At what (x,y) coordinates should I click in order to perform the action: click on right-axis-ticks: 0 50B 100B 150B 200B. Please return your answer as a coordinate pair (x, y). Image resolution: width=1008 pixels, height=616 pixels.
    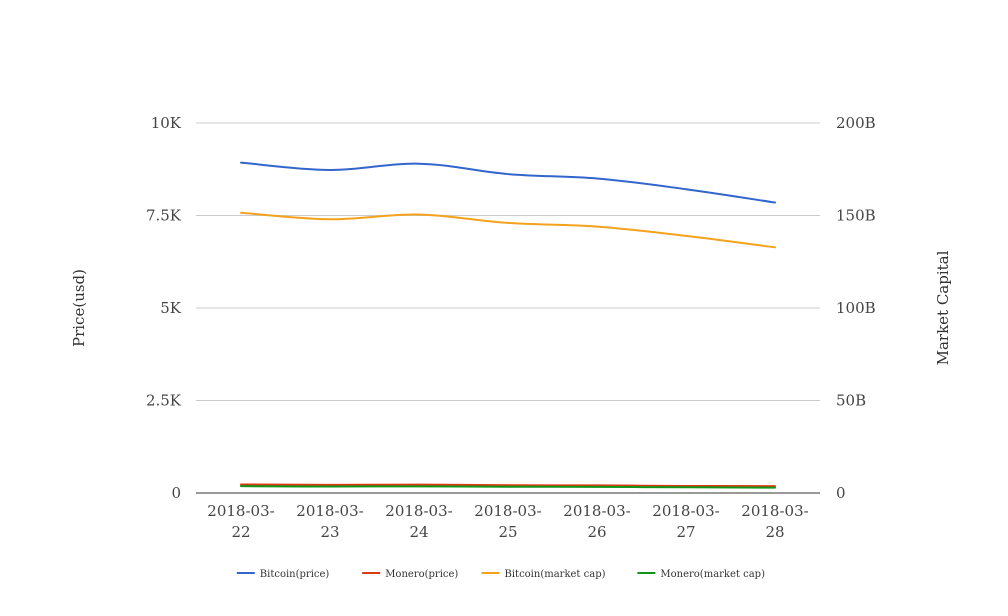
    Looking at the image, I should click on (856, 308).